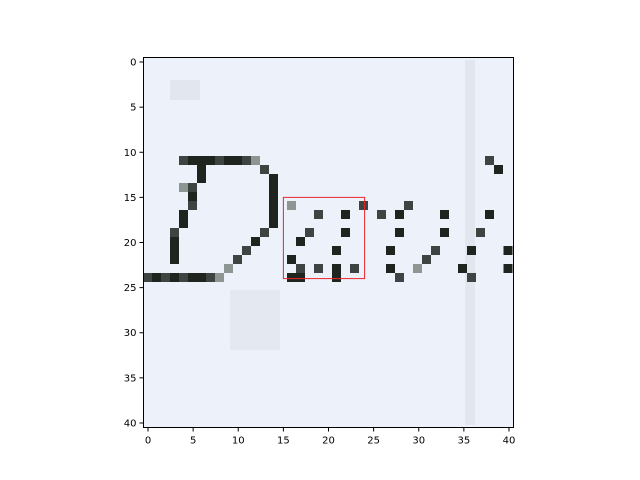  I want to click on y-tick-label: 15, so click(130, 198).